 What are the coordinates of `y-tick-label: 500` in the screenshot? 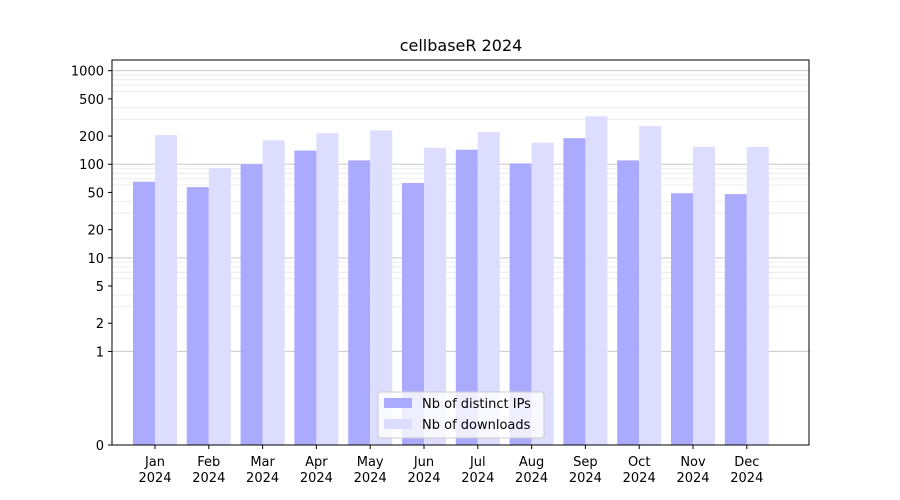 It's located at (91, 100).